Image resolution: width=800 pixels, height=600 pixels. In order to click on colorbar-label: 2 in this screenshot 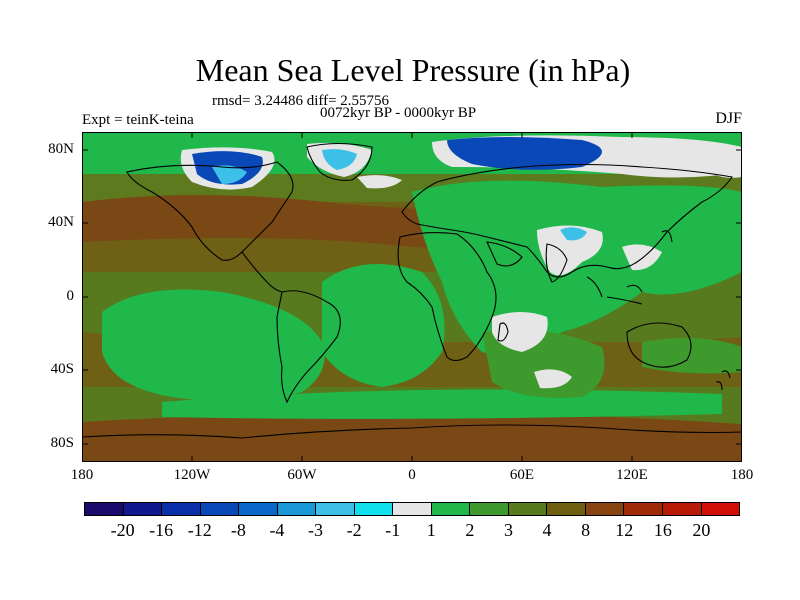, I will do `click(470, 530)`.